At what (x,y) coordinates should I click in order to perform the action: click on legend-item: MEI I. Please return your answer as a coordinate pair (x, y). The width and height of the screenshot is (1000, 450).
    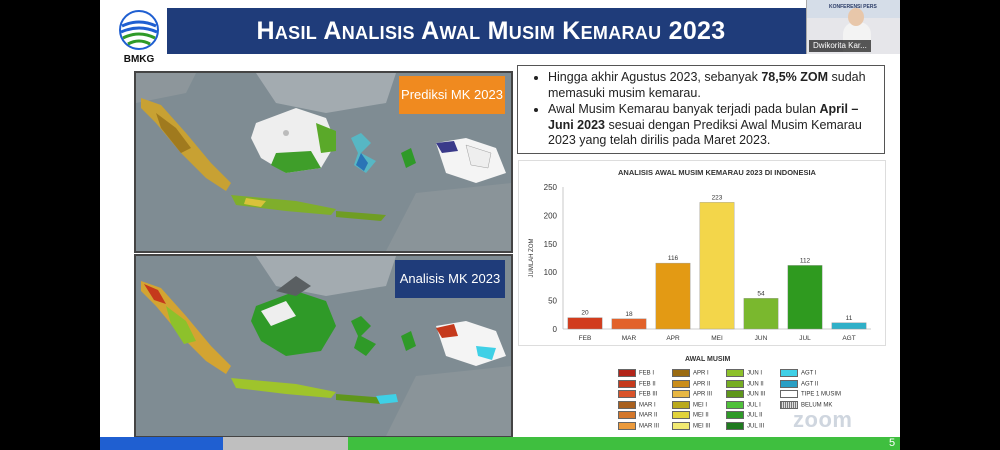
    Looking at the image, I should click on (690, 404).